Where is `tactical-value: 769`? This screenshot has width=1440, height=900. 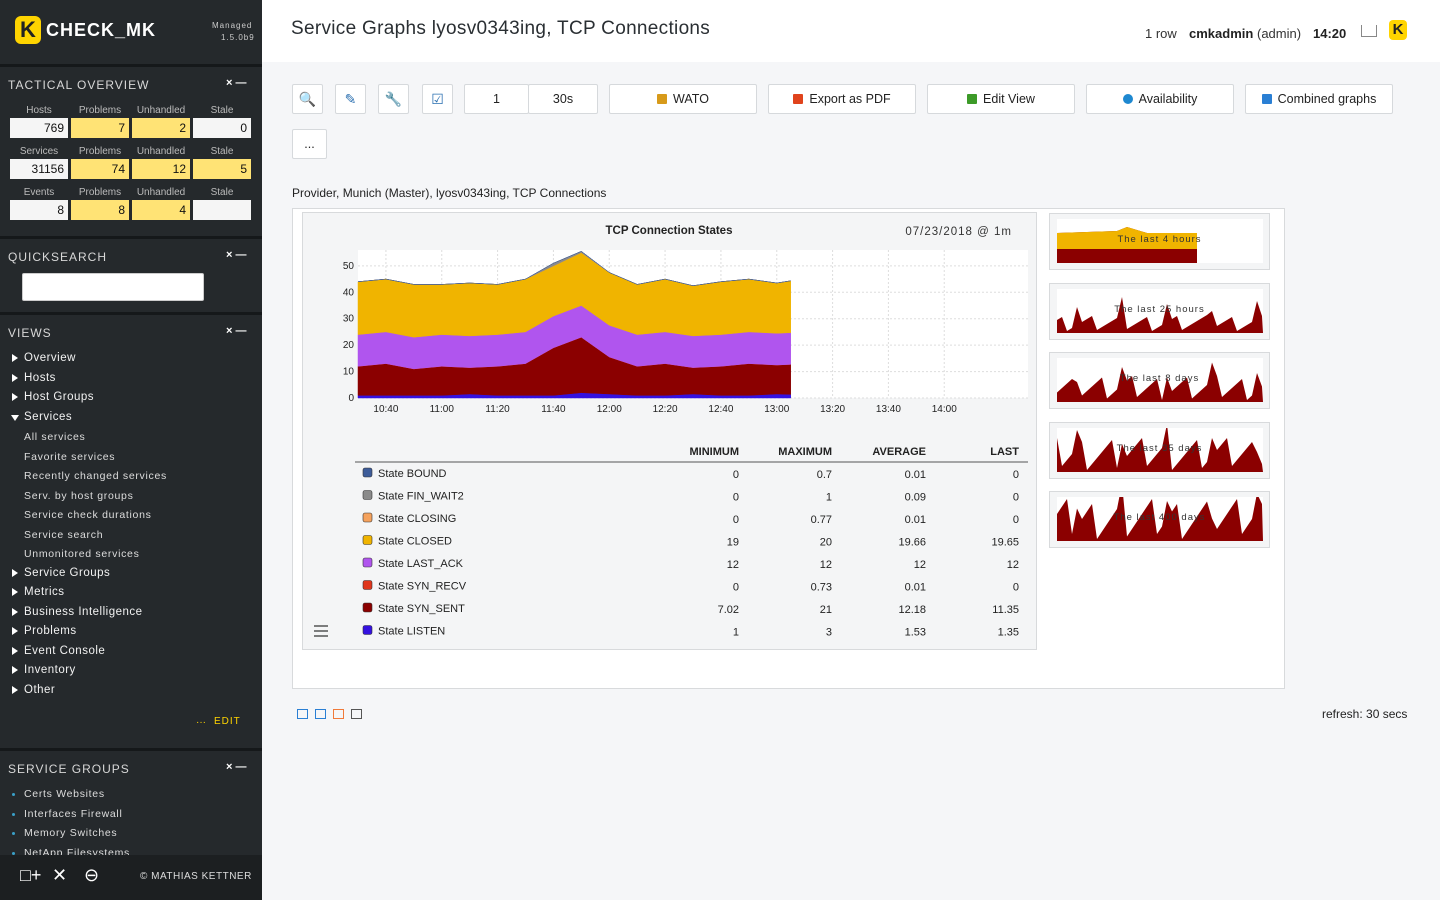 tactical-value: 769 is located at coordinates (39, 128).